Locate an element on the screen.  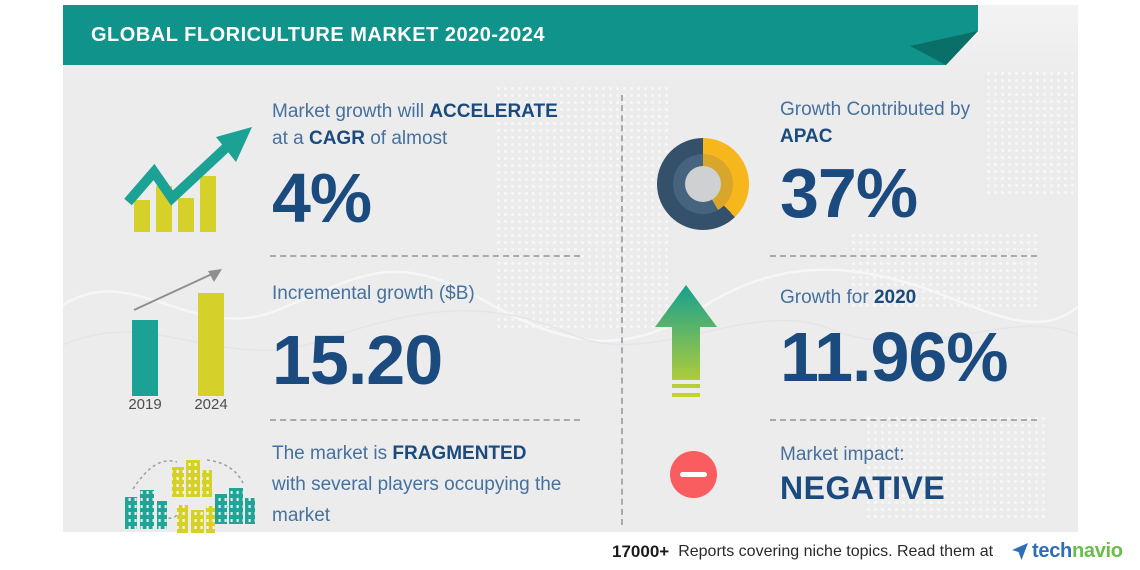
banner-ribbon-shape is located at coordinates (520, 35).